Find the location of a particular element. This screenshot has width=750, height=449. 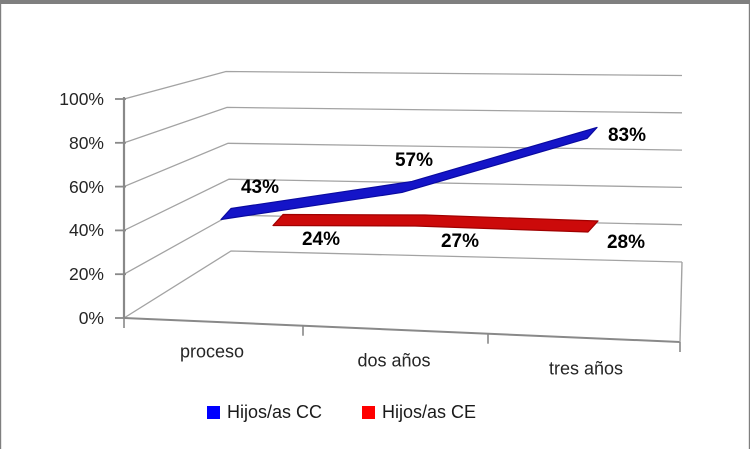

legend-item-hijos-ce: Hijos/as CE is located at coordinates (419, 412).